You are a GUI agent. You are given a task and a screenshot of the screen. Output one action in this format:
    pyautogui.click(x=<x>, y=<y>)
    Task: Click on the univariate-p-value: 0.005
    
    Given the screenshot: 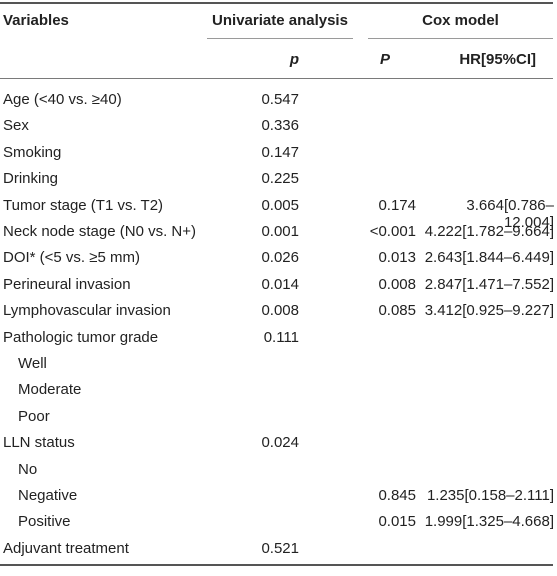 What is the action you would take?
    pyautogui.click(x=280, y=205)
    